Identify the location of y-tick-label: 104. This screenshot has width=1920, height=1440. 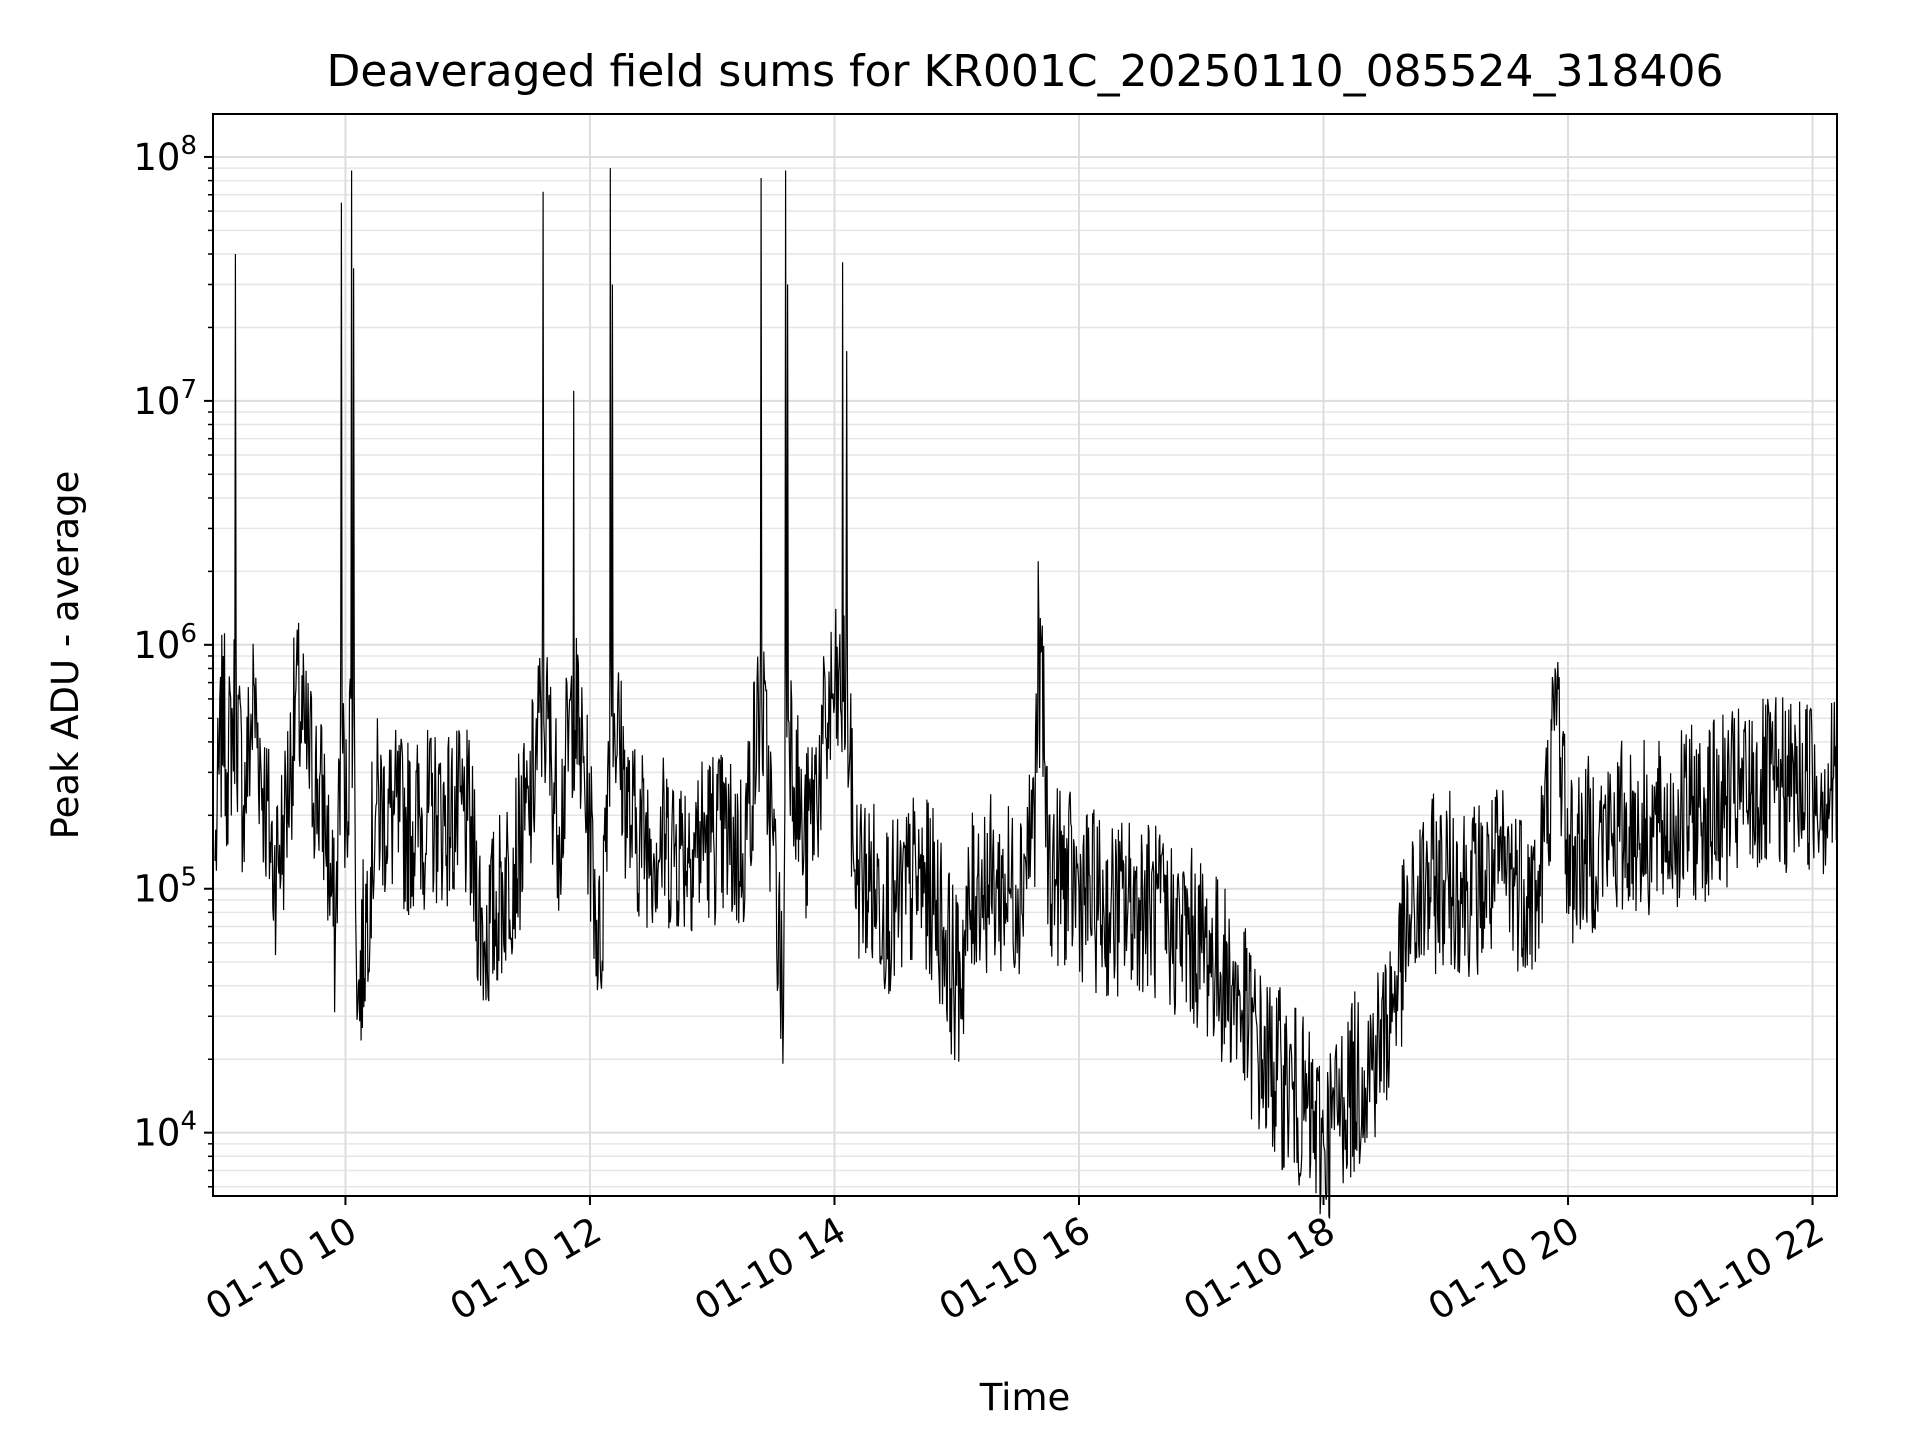
(165, 1131).